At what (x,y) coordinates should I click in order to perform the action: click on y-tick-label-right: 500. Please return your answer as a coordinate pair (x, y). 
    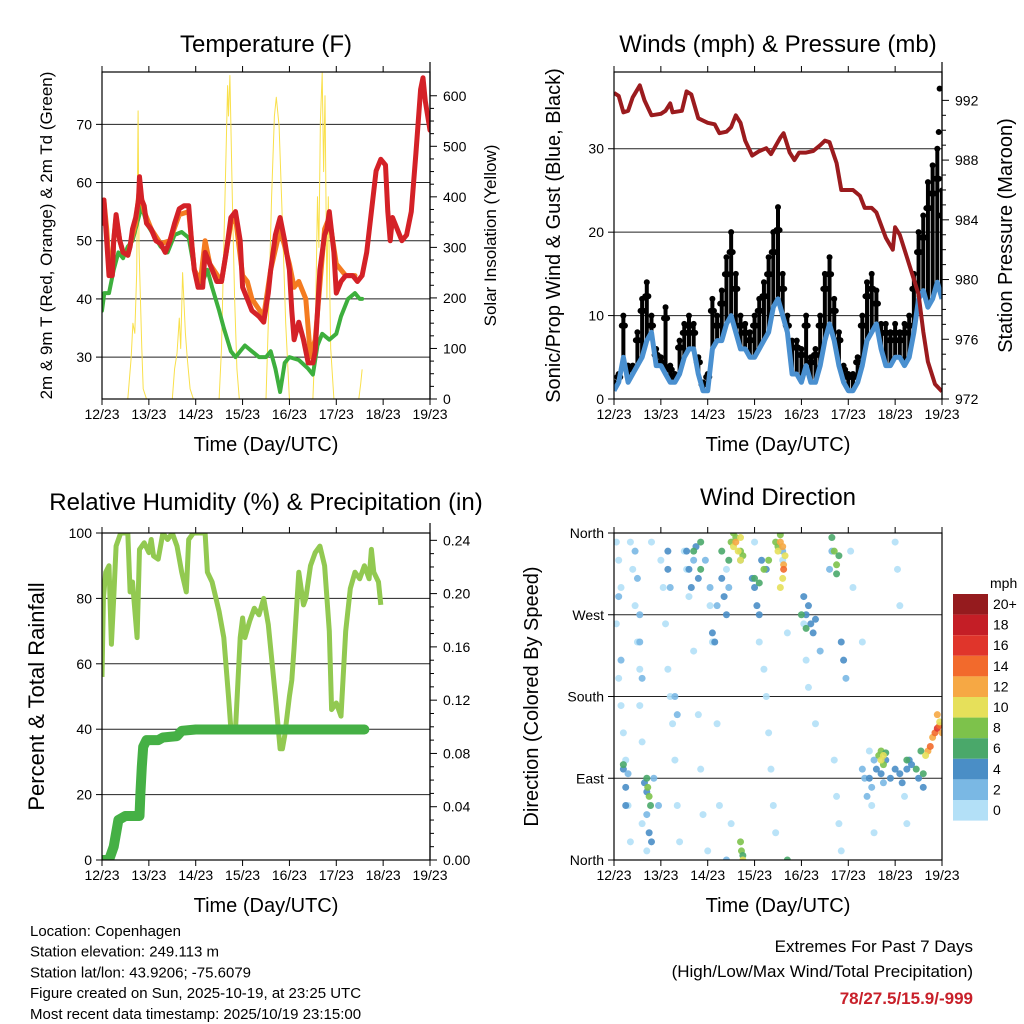
    Looking at the image, I should click on (455, 146).